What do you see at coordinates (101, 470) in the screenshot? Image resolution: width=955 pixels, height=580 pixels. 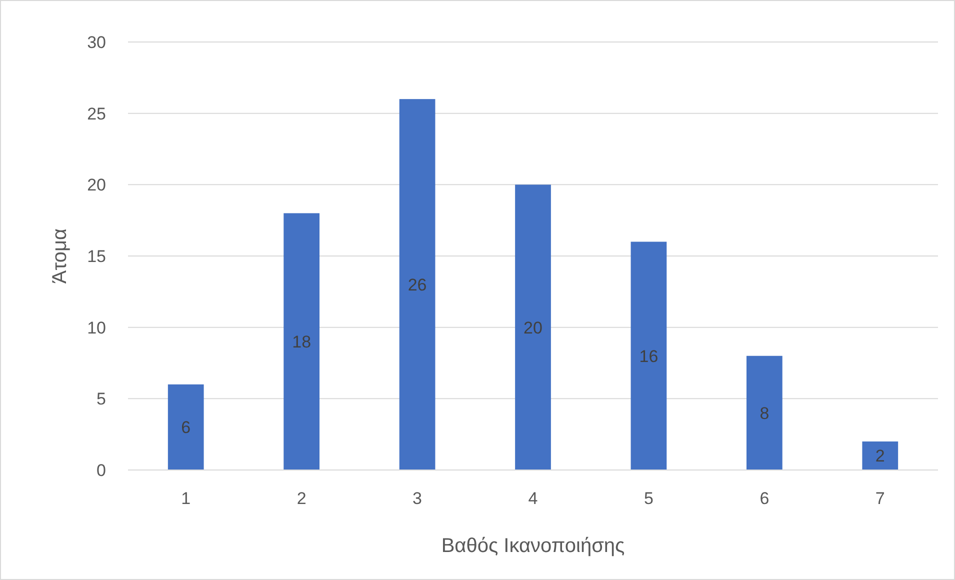 I see `y-tick-label: 0` at bounding box center [101, 470].